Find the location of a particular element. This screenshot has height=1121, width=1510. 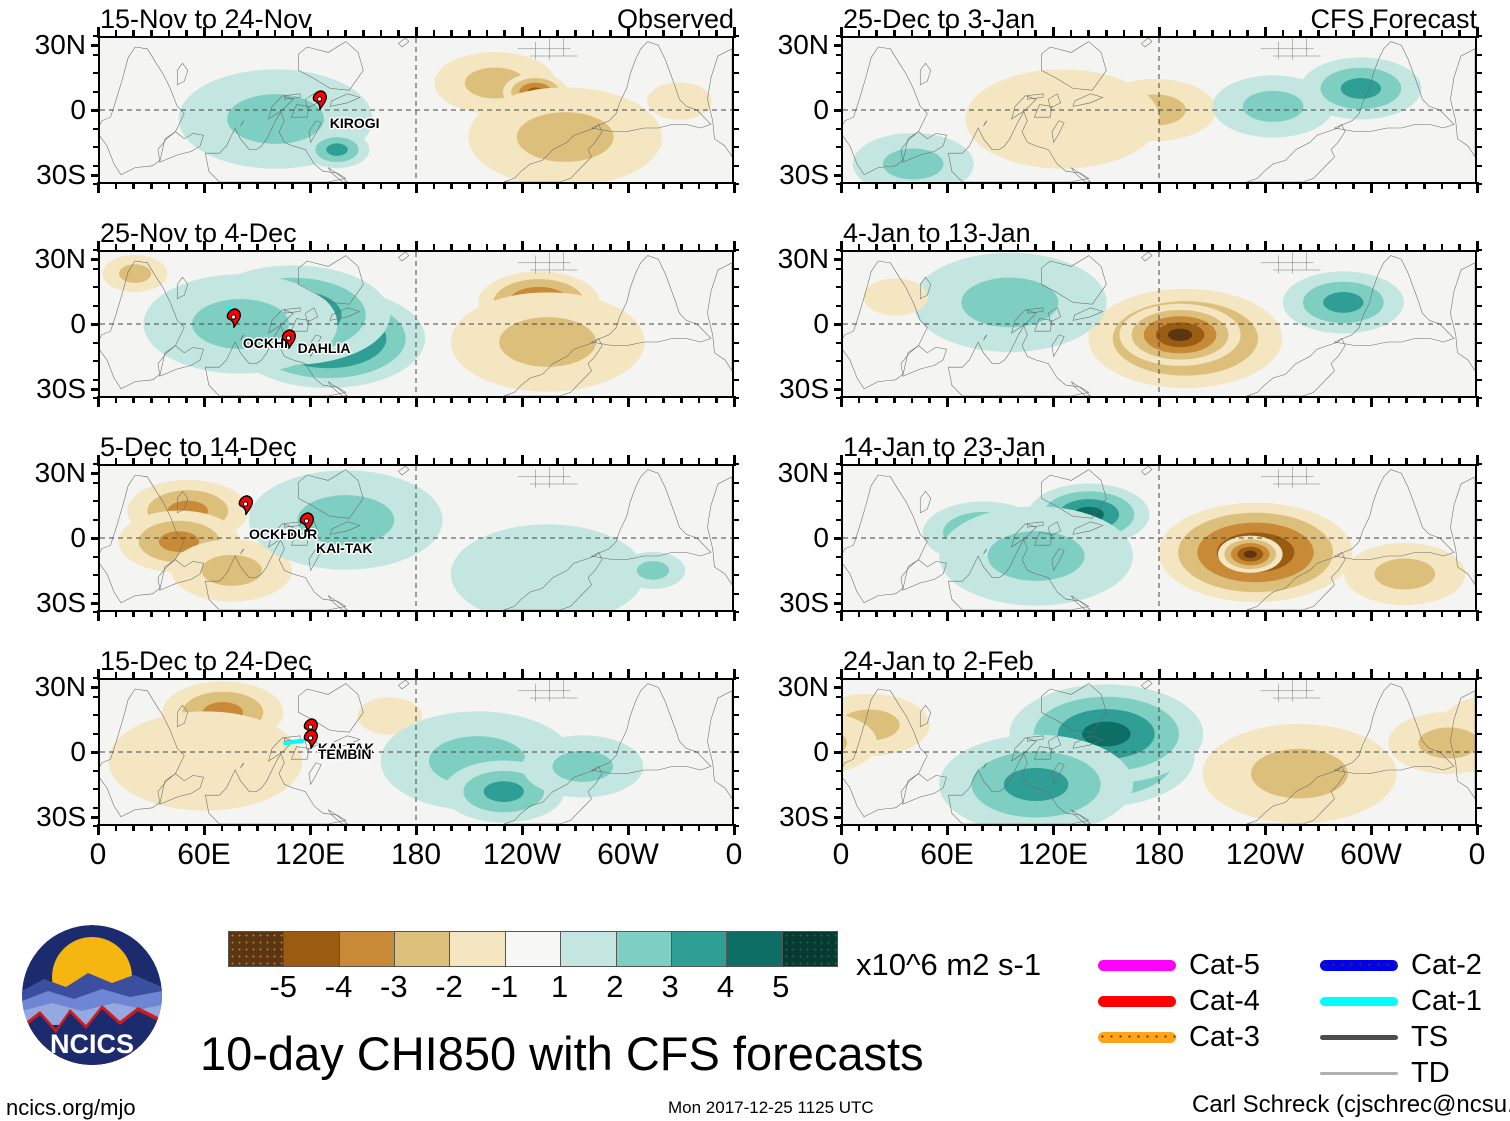

x-axis-labels-left: 0 60E 120E 180 120W 60W 0 is located at coordinates (755, 865).